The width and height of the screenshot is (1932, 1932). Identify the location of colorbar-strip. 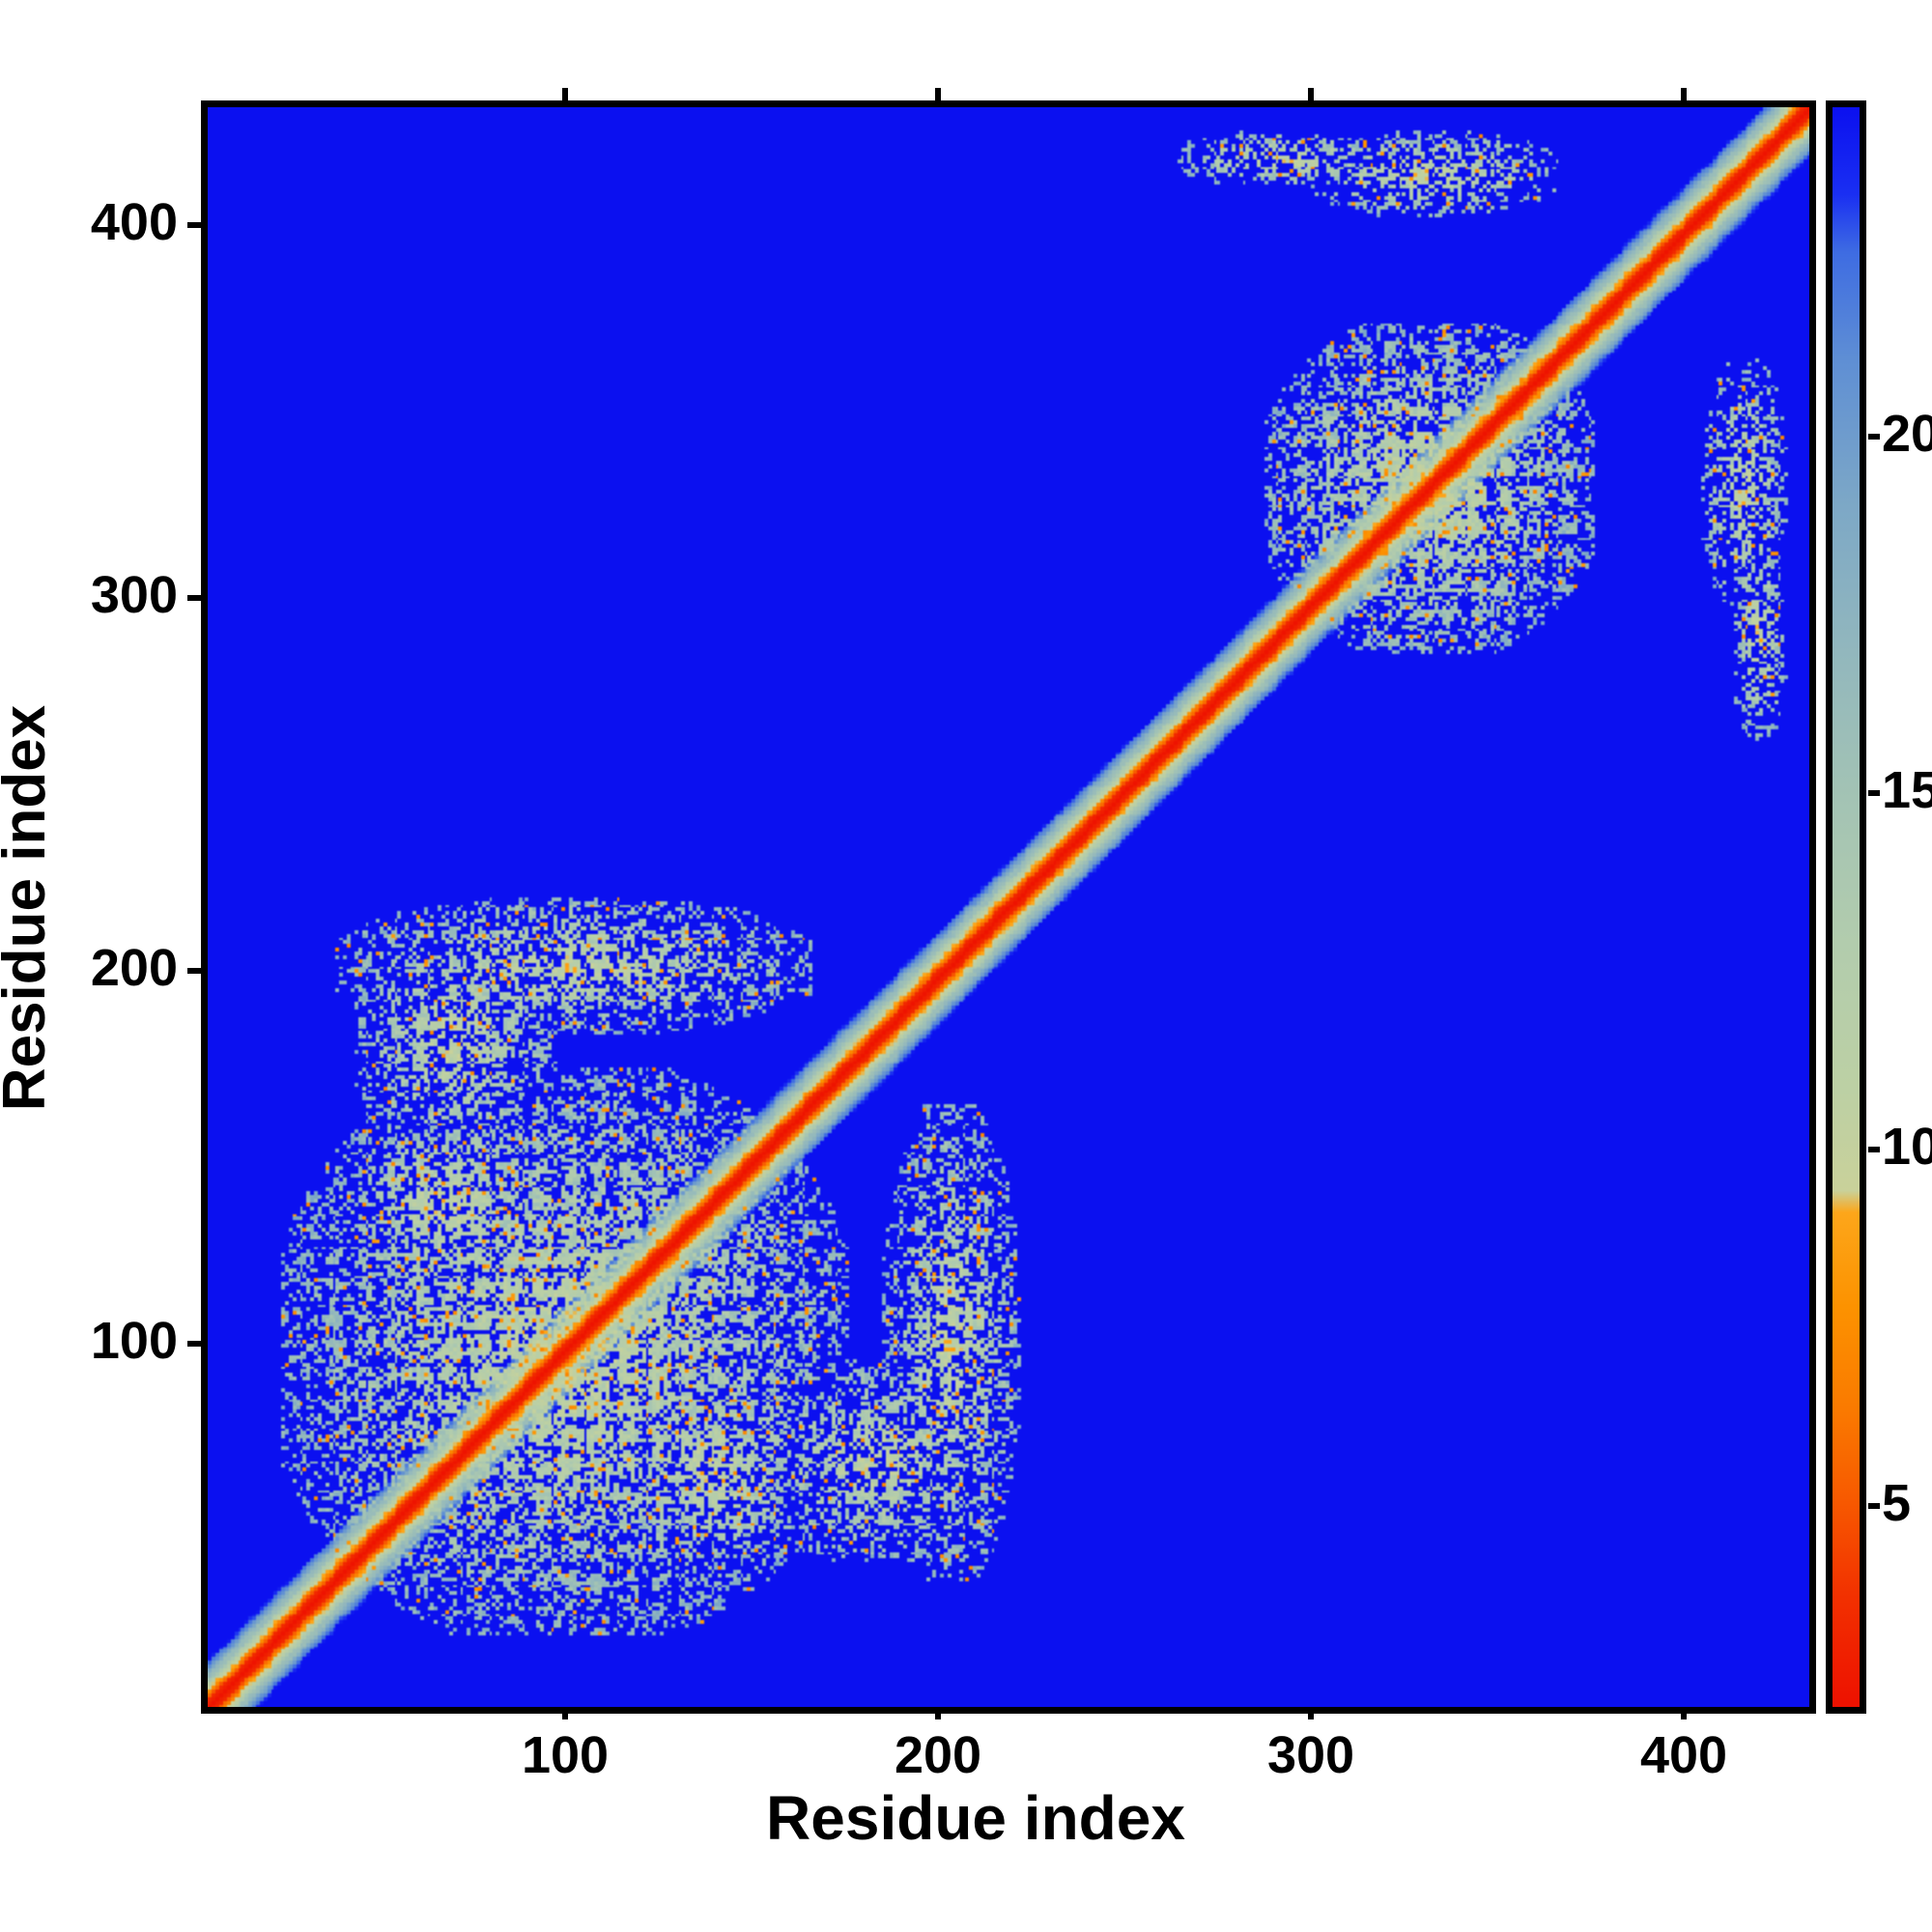
(1846, 907).